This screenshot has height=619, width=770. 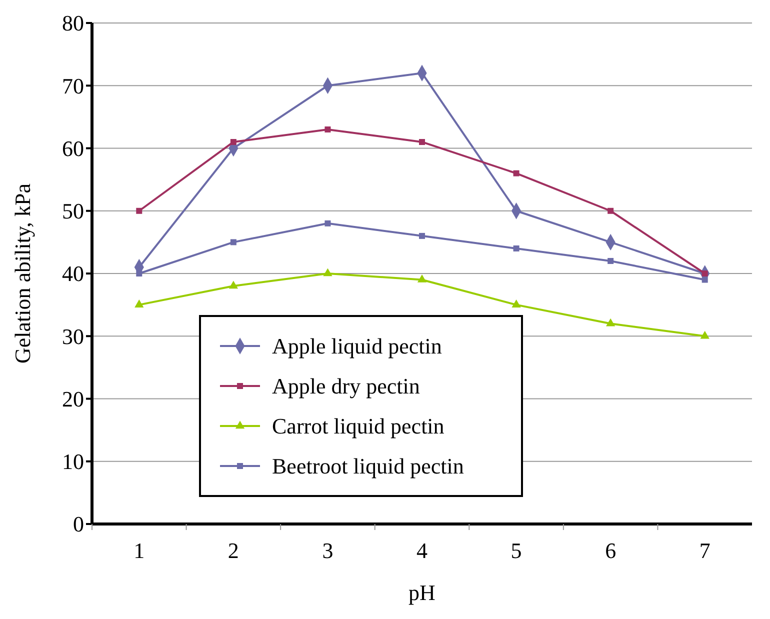 I want to click on y-tick-label: 50, so click(x=73, y=211).